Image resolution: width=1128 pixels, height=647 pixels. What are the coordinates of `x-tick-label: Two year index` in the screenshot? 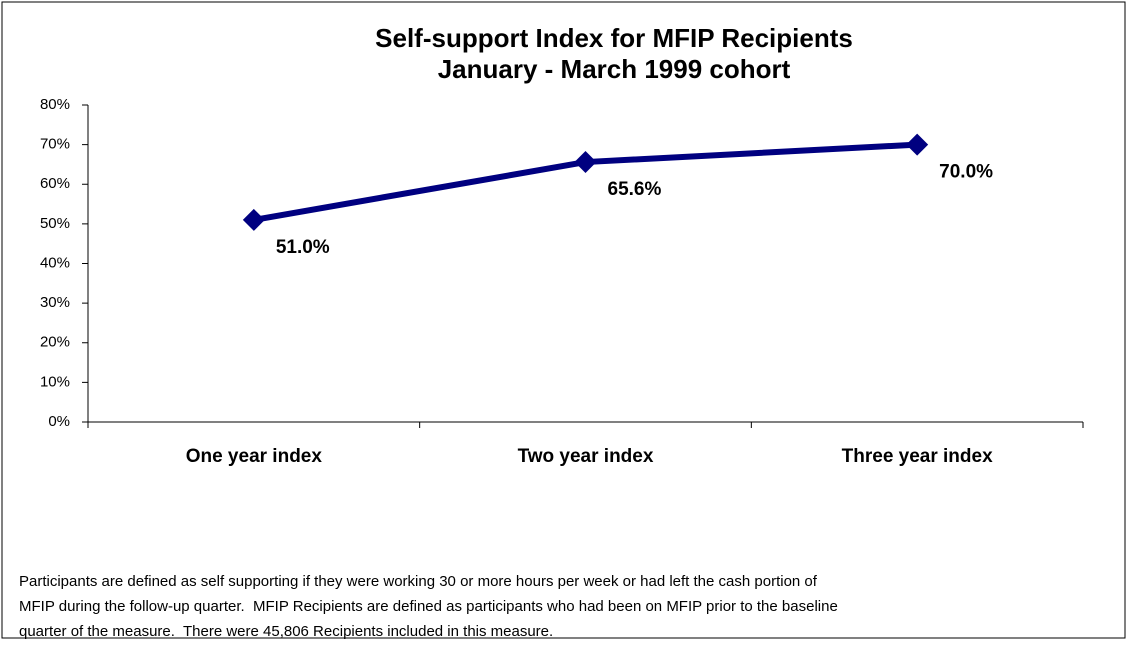 It's located at (586, 456).